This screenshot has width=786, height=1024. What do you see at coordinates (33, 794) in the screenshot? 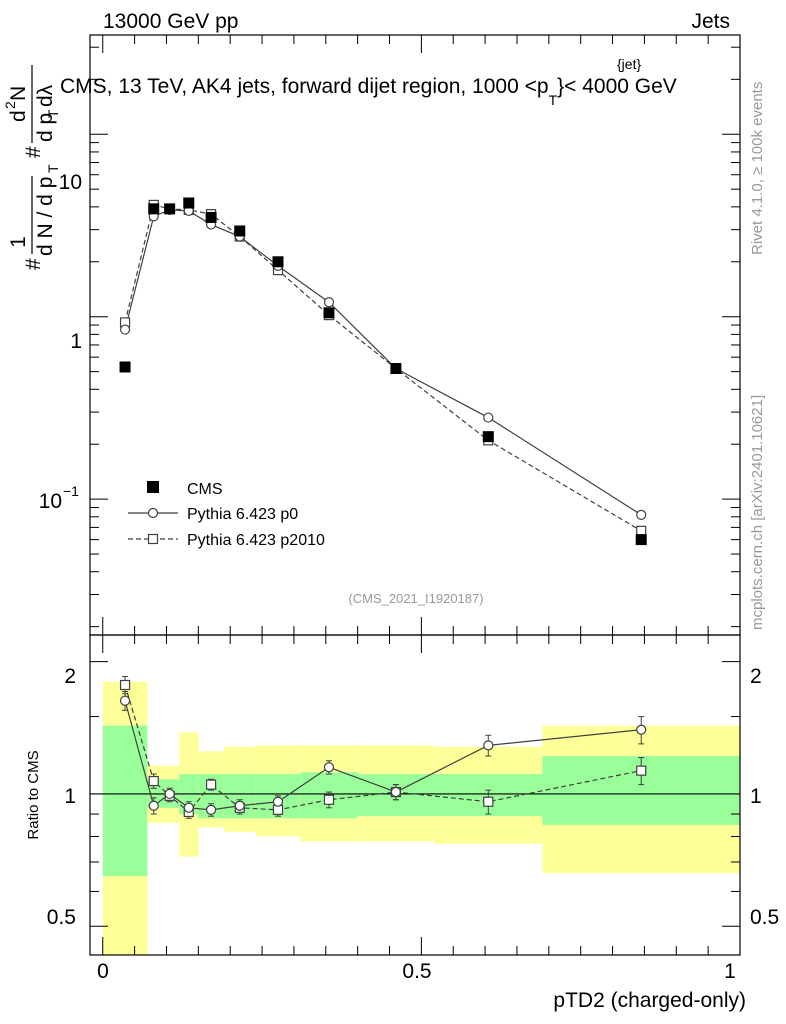
I see `ratio-y-axis-label: Ratio to CMS` at bounding box center [33, 794].